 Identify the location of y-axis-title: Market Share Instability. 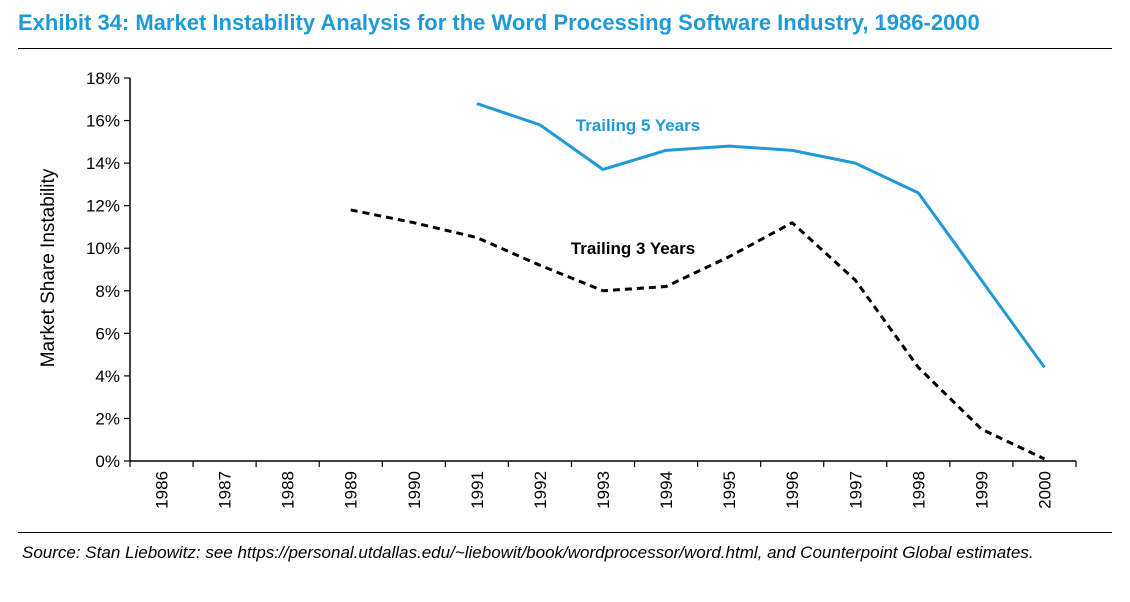
(48, 267).